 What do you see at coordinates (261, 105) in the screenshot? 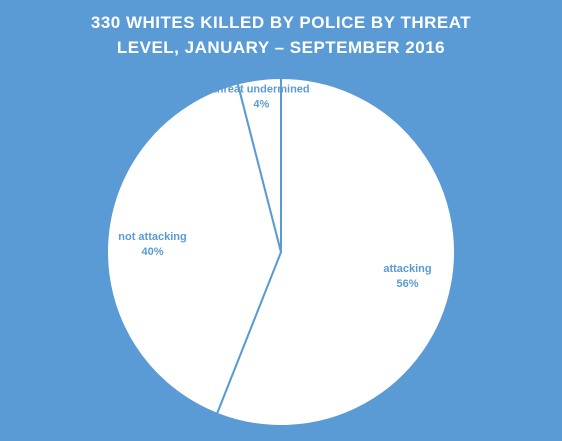
I see `value-label: 4%` at bounding box center [261, 105].